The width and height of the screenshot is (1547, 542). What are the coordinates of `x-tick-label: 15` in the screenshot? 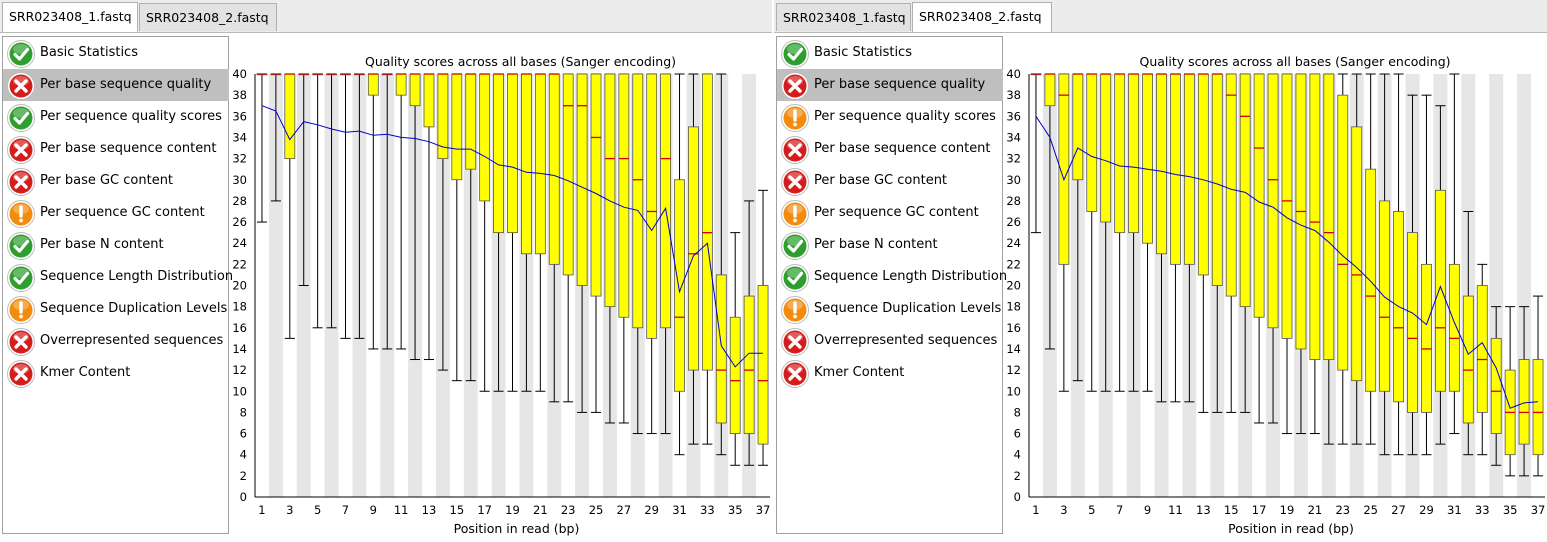 It's located at (457, 510).